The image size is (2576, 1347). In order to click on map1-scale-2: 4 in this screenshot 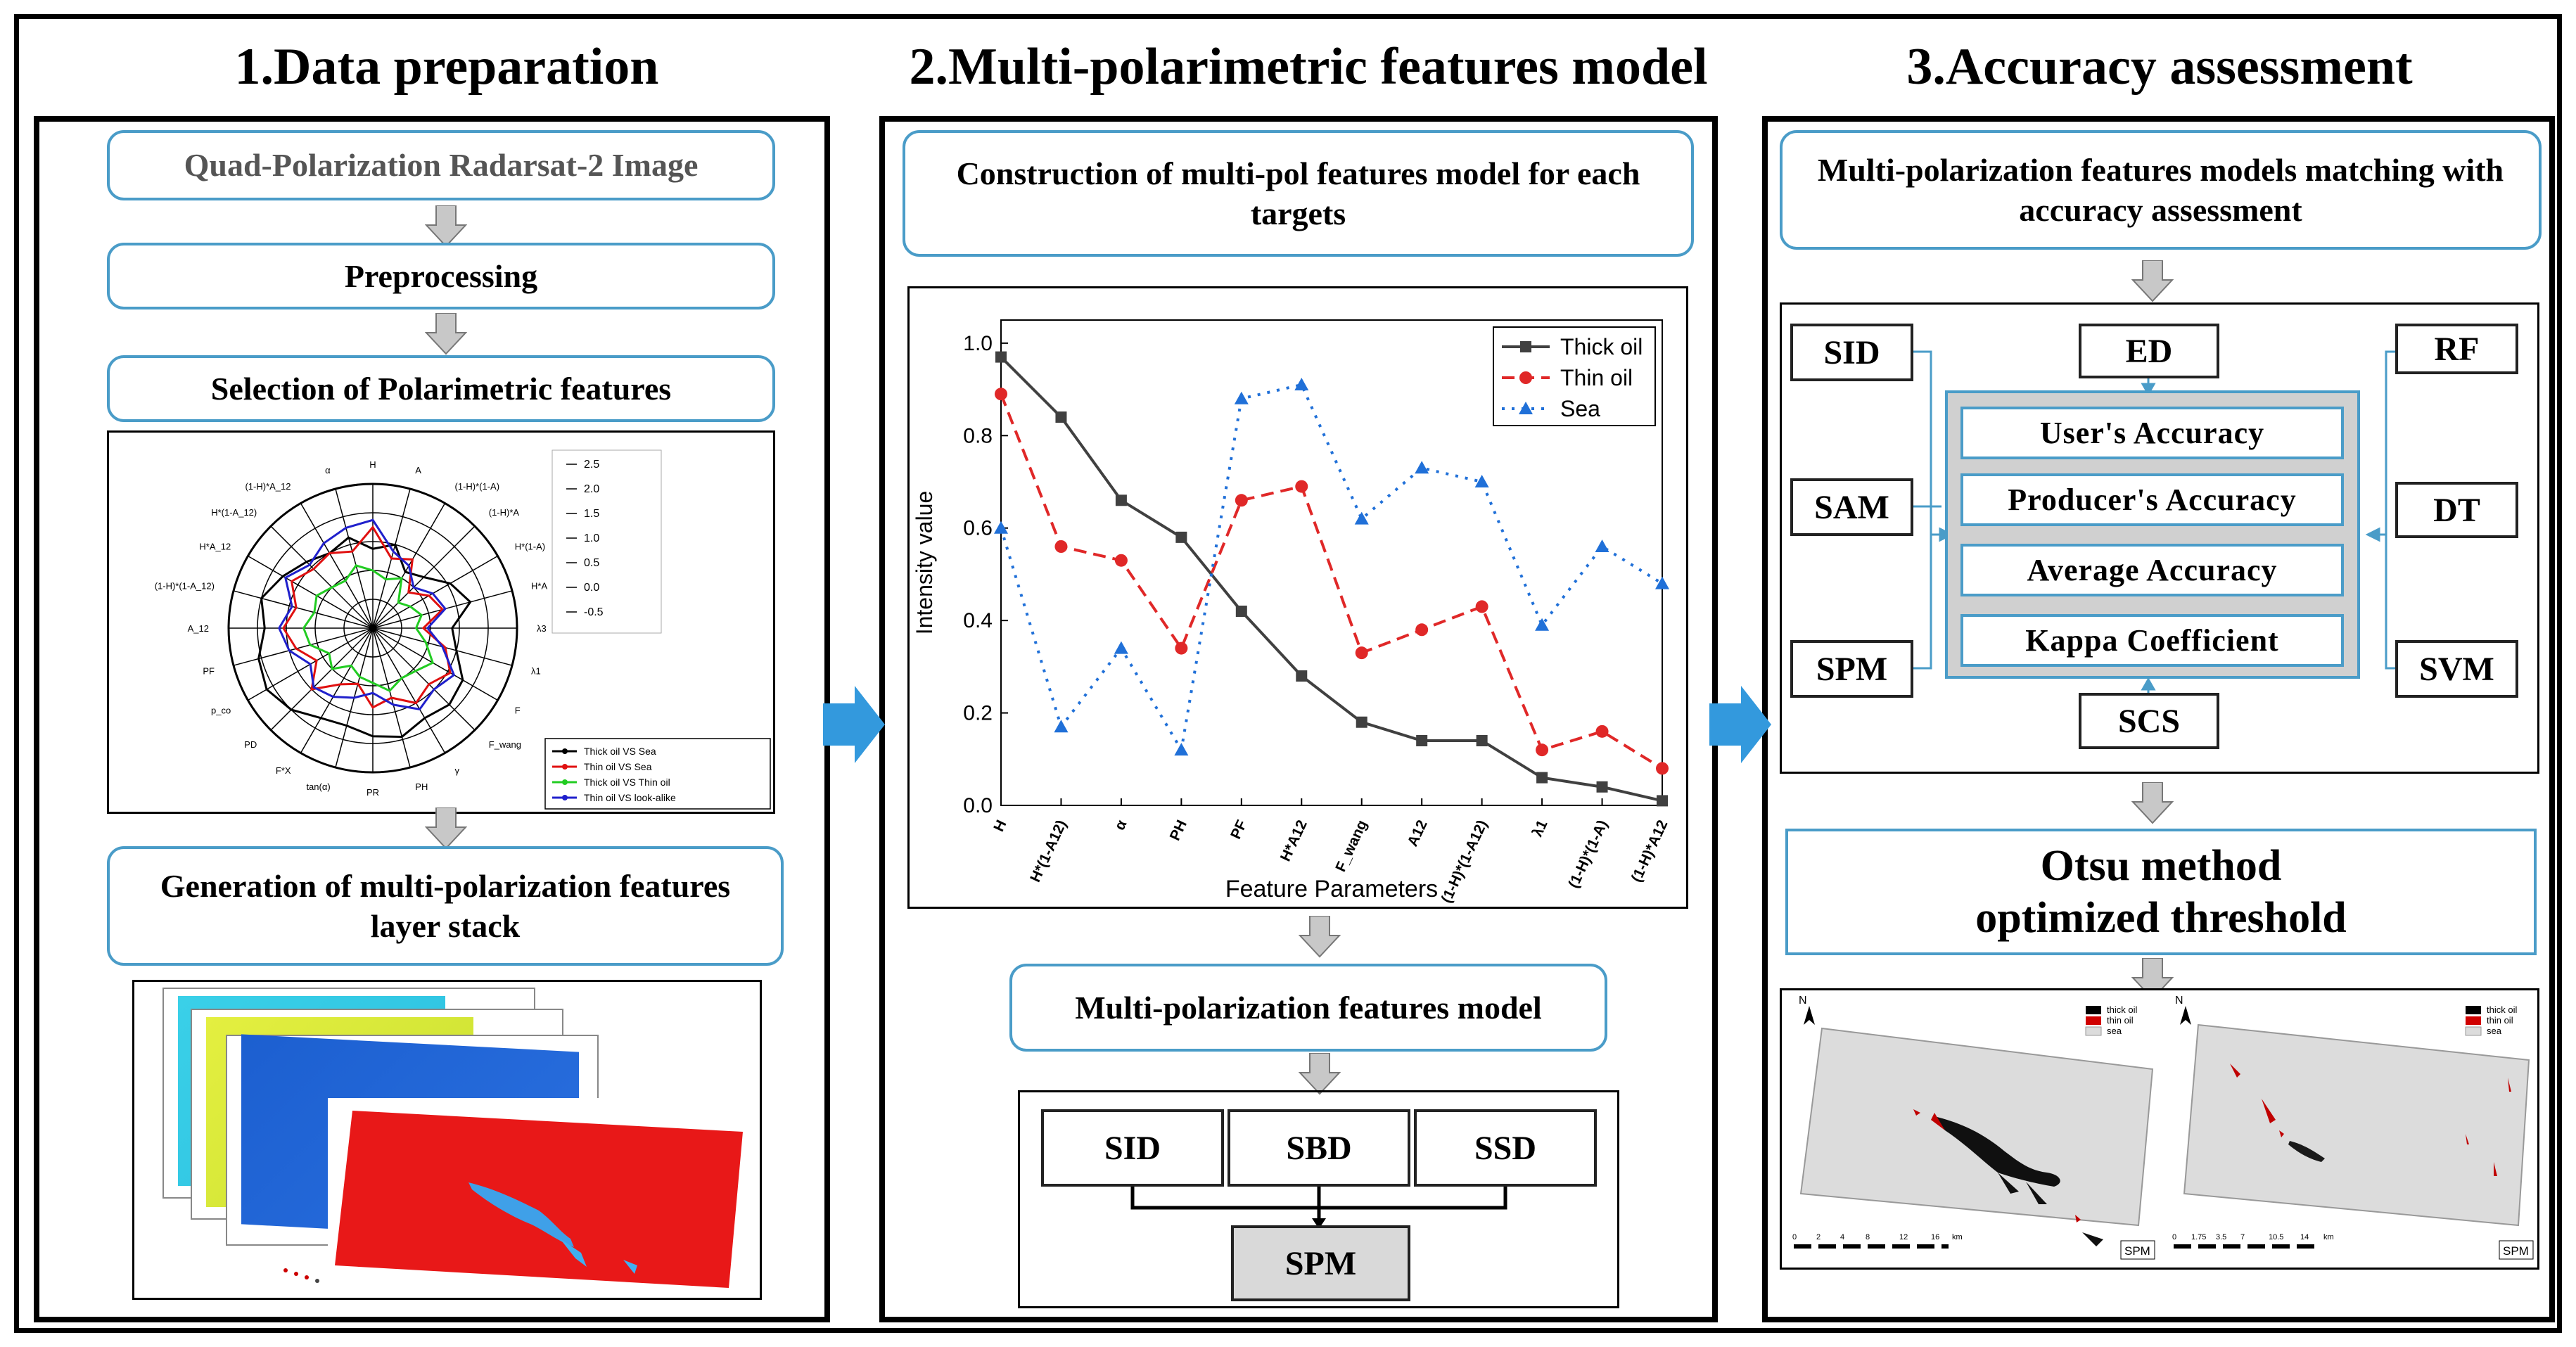, I will do `click(1842, 1237)`.